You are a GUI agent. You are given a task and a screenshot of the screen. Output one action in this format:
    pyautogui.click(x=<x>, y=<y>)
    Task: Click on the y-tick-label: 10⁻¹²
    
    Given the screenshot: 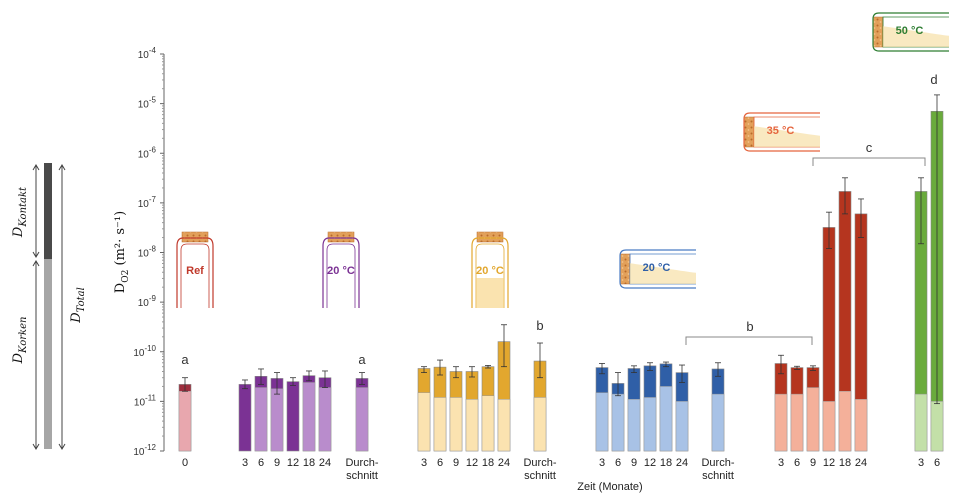 What is the action you would take?
    pyautogui.click(x=144, y=450)
    